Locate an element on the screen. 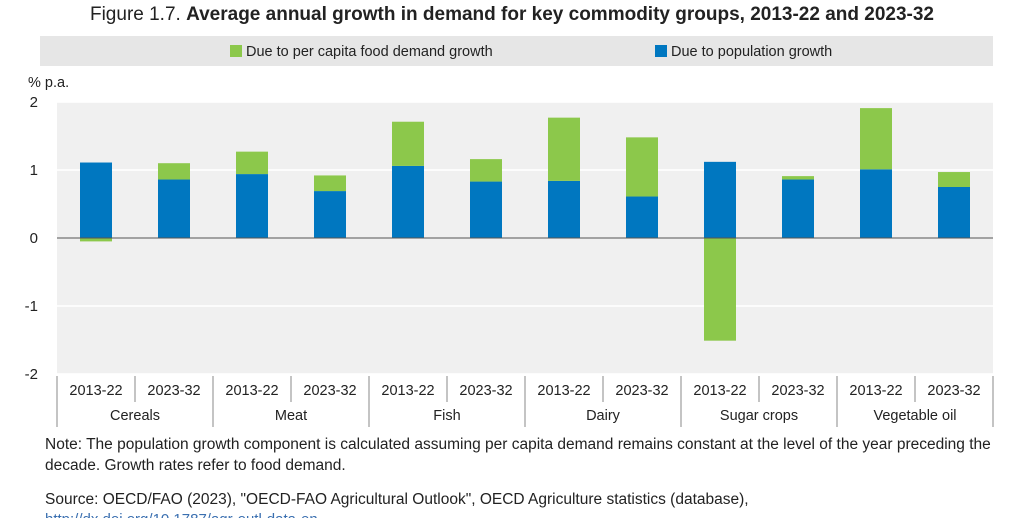  y-tick-label: -1 is located at coordinates (31, 306).